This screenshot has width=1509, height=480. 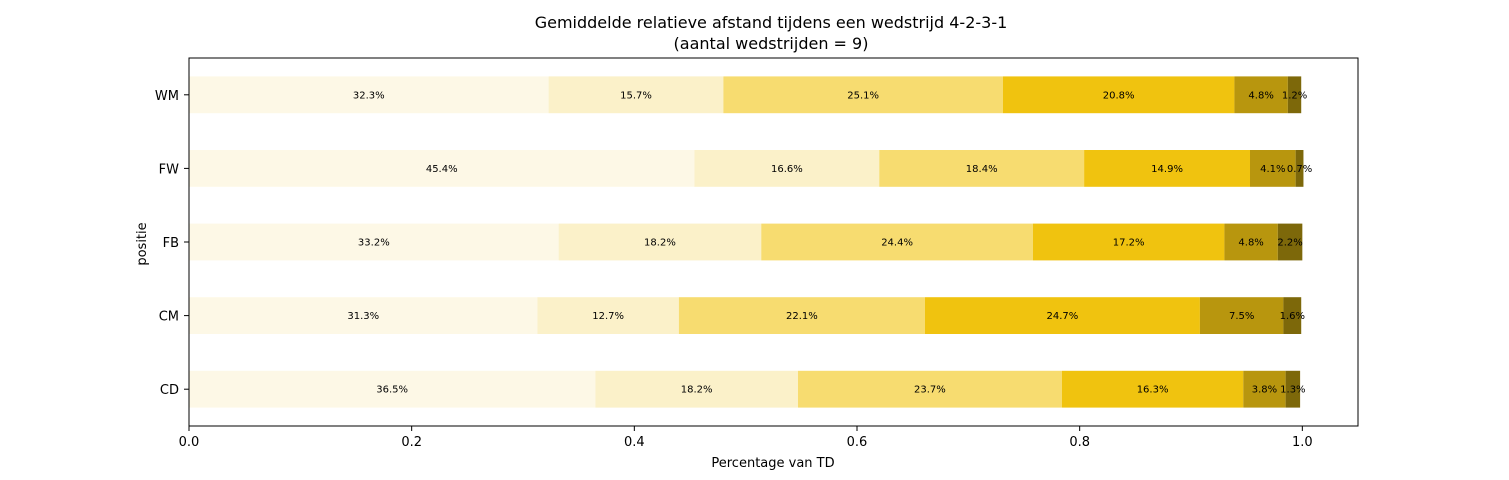 I want to click on data-label-fb-5: 4.8%, so click(x=1250, y=243).